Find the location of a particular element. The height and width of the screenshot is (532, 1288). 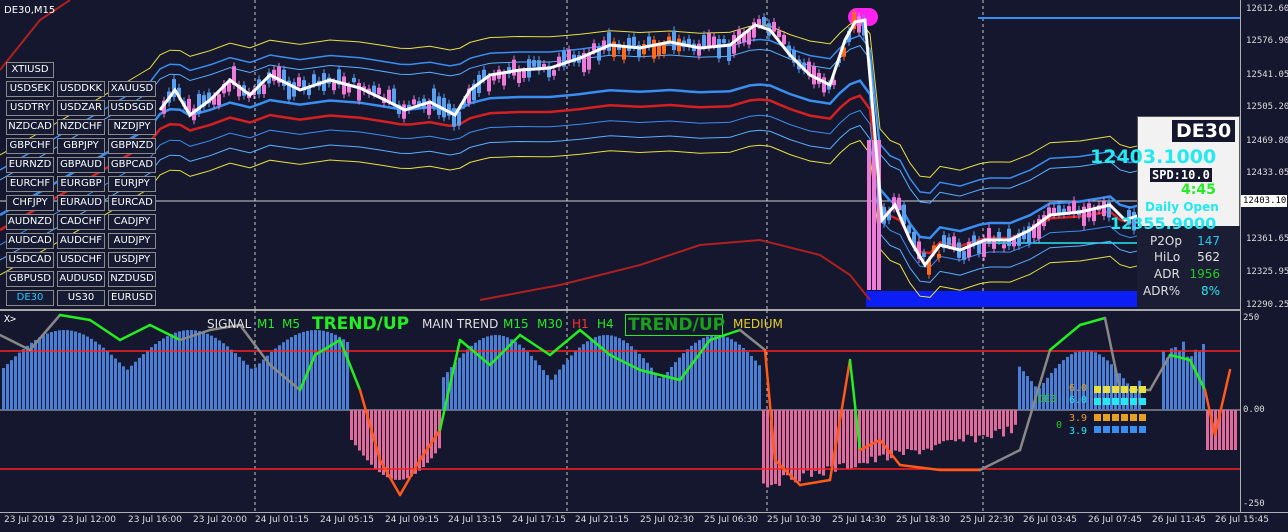

symbol-button-nzdchf: NZDCHF is located at coordinates (81, 127).